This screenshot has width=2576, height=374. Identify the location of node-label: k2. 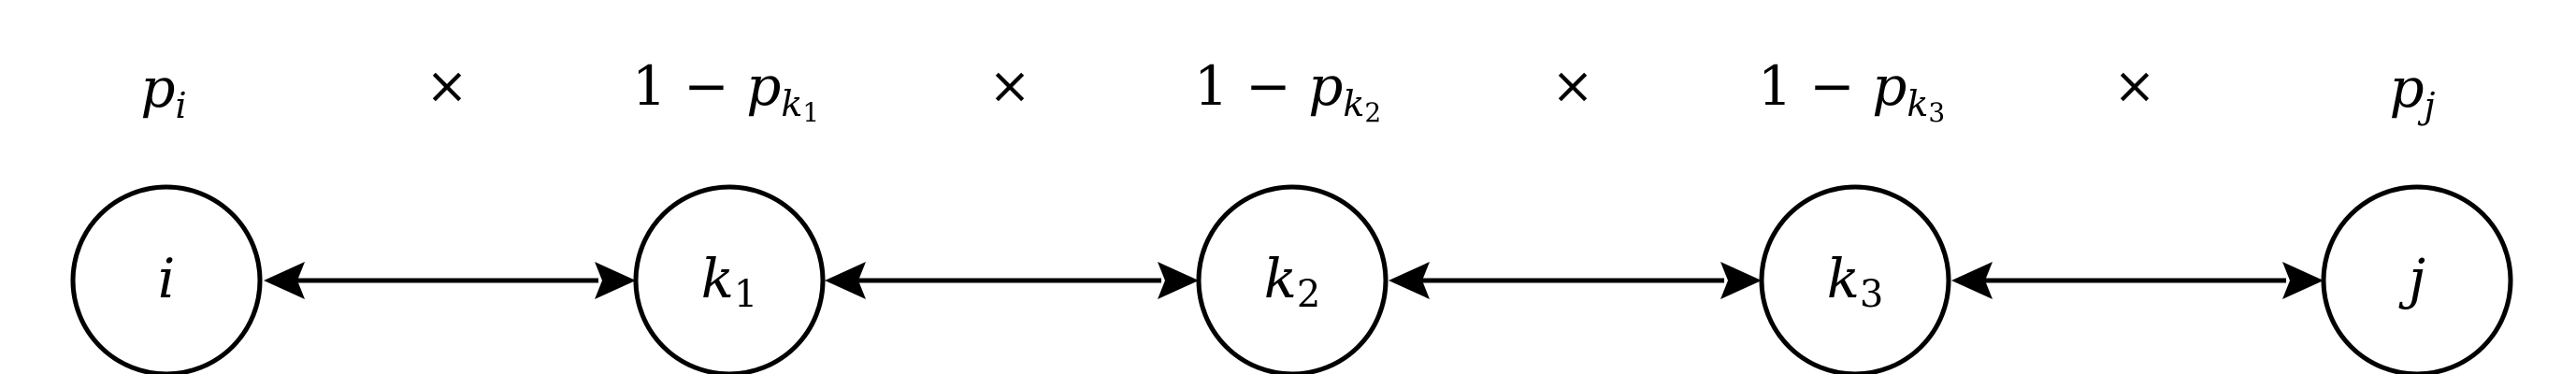
(1293, 281).